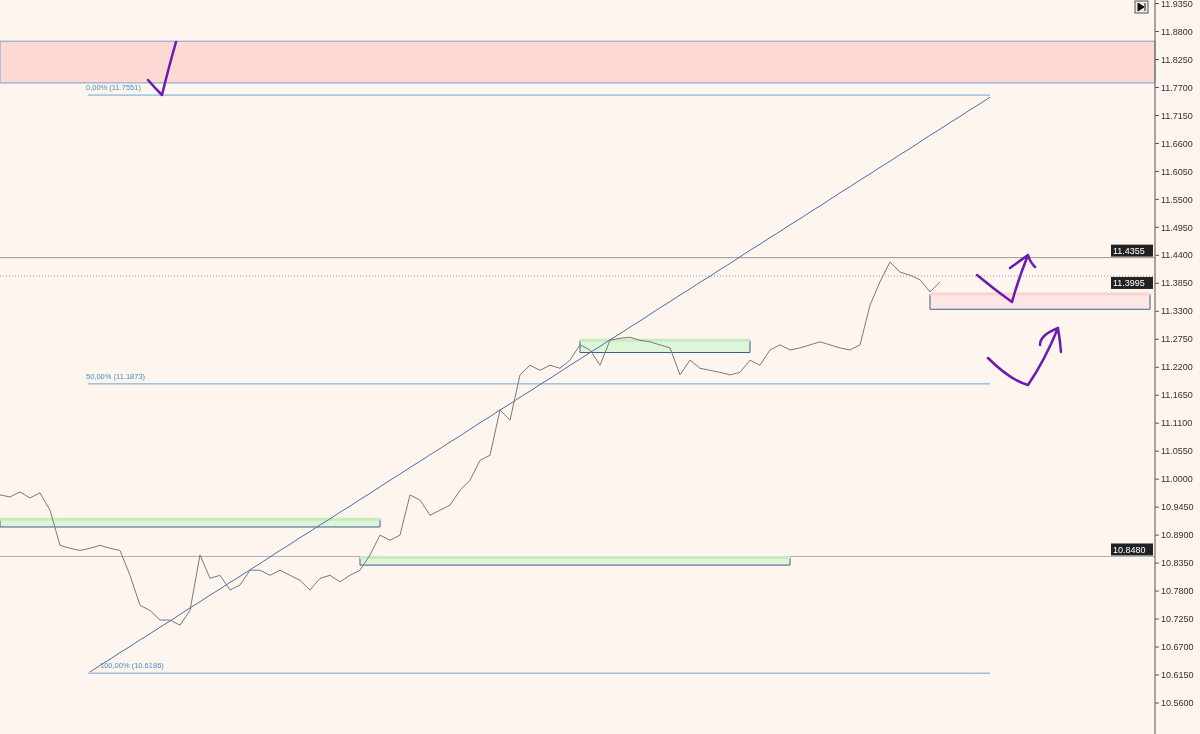 The image size is (1200, 734). Describe the element at coordinates (1177, 227) in the screenshot. I see `y-tick-label: 11.4950` at that location.